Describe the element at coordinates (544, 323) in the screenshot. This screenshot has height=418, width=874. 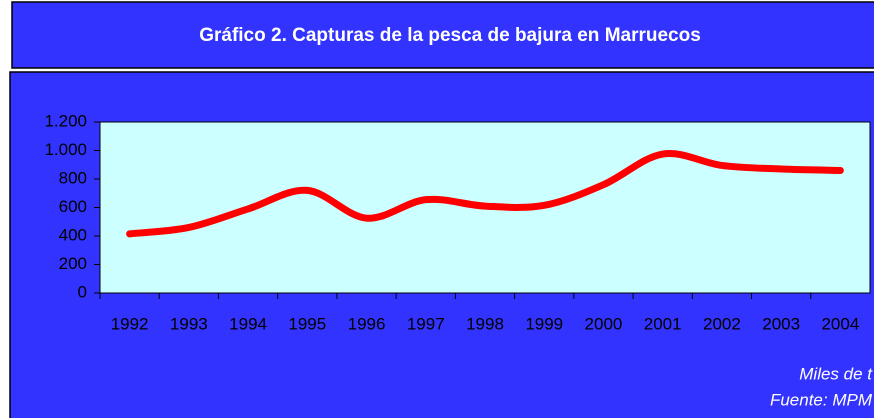
I see `x-tick-label: 1999` at that location.